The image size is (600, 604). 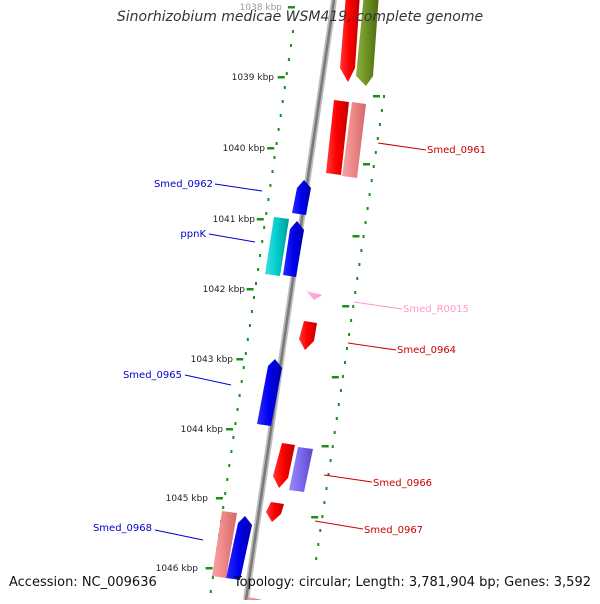 I want to click on scale-label-1046: 1046 kbp, so click(x=177, y=569).